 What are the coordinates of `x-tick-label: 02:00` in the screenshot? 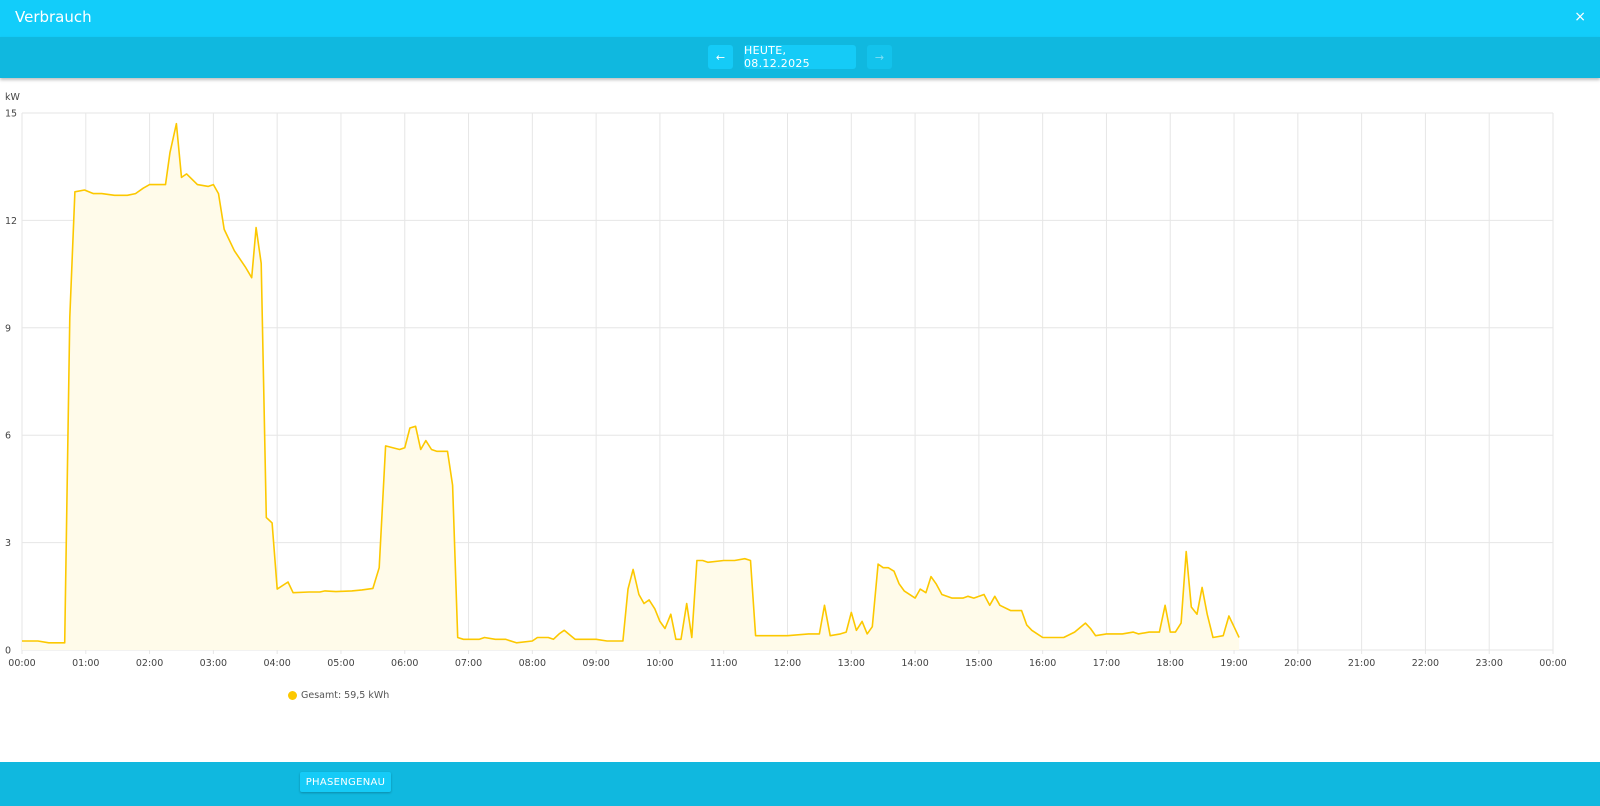 It's located at (149, 663).